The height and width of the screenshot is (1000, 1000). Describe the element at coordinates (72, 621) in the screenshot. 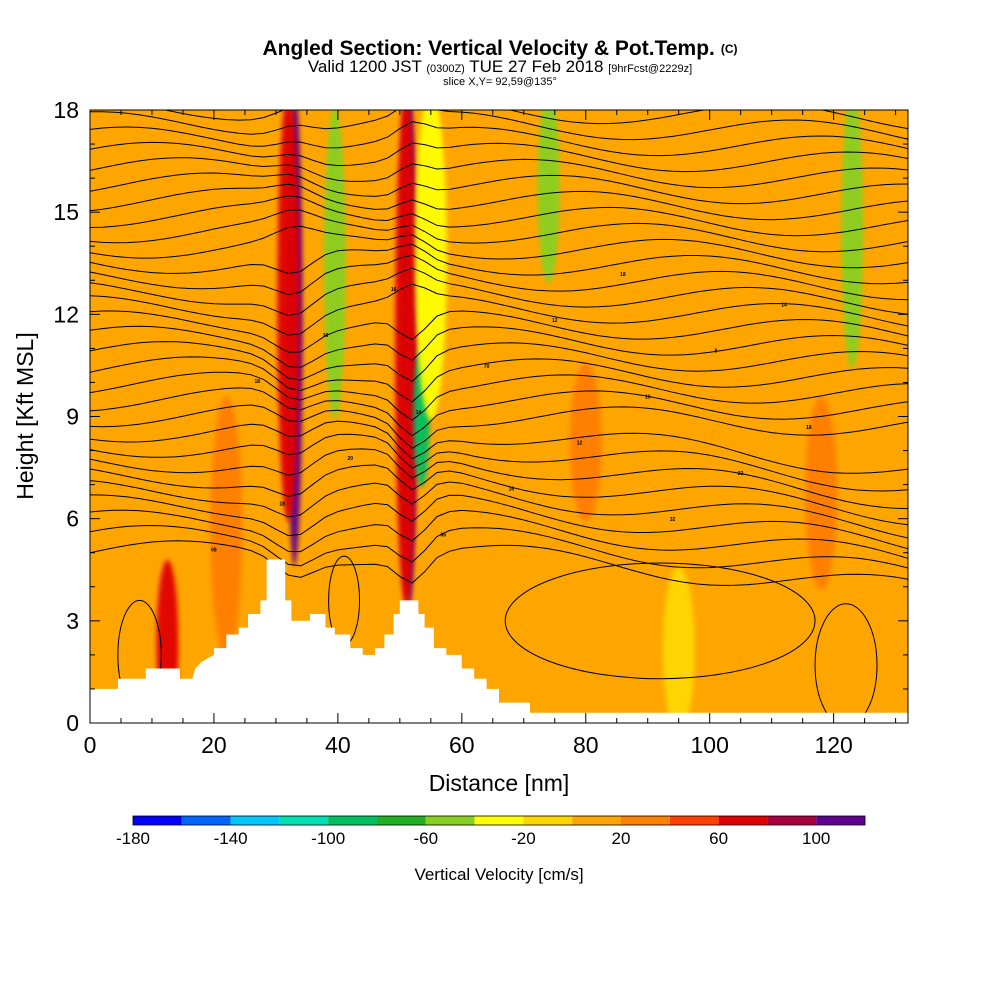

I see `y-tick-label: 3` at that location.